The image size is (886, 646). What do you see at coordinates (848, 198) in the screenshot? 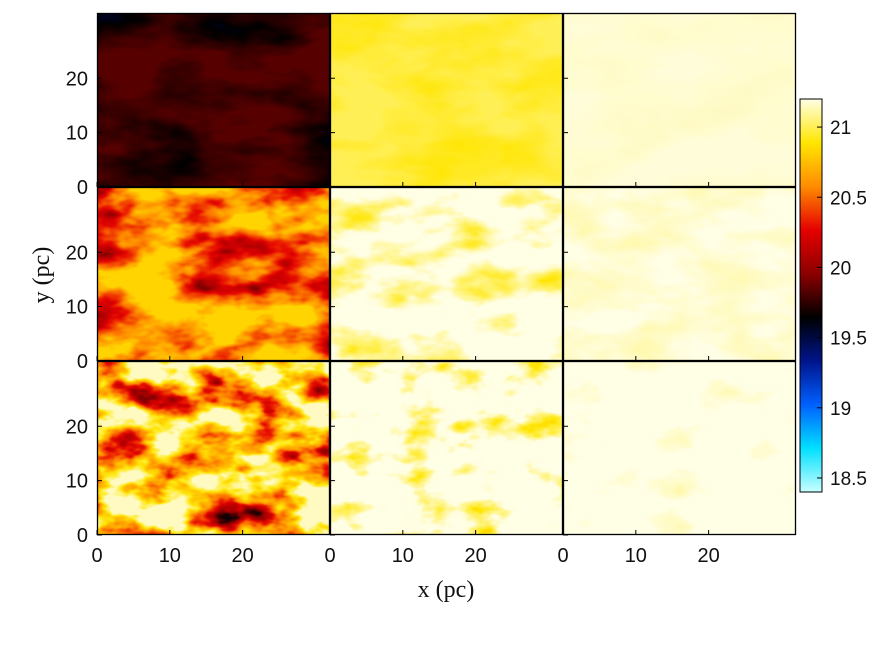
I see `colorbar-tick-label: 20.5` at bounding box center [848, 198].